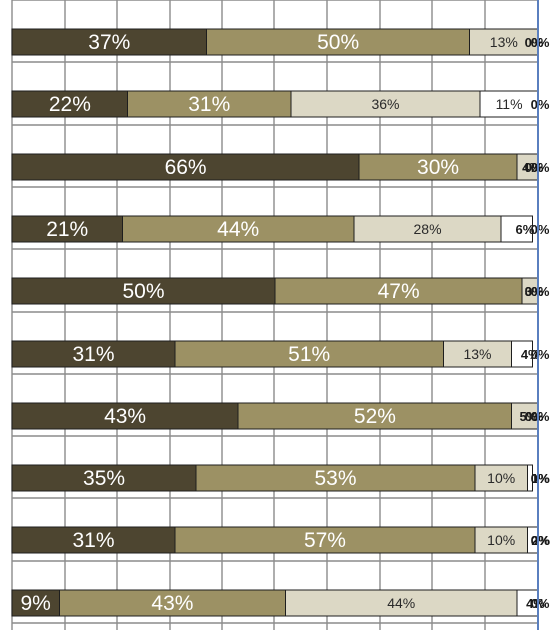  What do you see at coordinates (109, 42) in the screenshot?
I see `data-label: 37%` at bounding box center [109, 42].